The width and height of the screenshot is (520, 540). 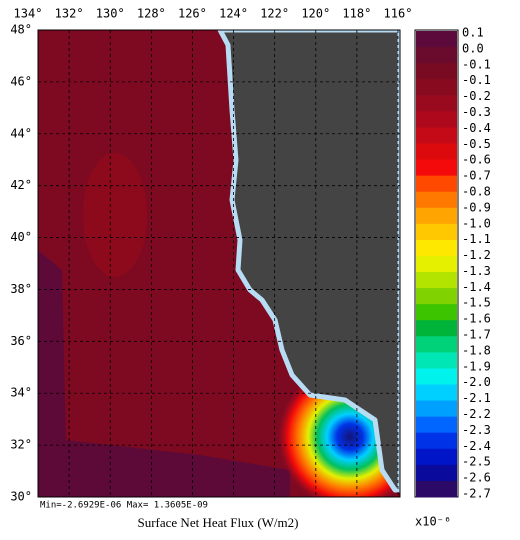 What do you see at coordinates (21, 393) in the screenshot?
I see `y-tick-label: 34°` at bounding box center [21, 393].